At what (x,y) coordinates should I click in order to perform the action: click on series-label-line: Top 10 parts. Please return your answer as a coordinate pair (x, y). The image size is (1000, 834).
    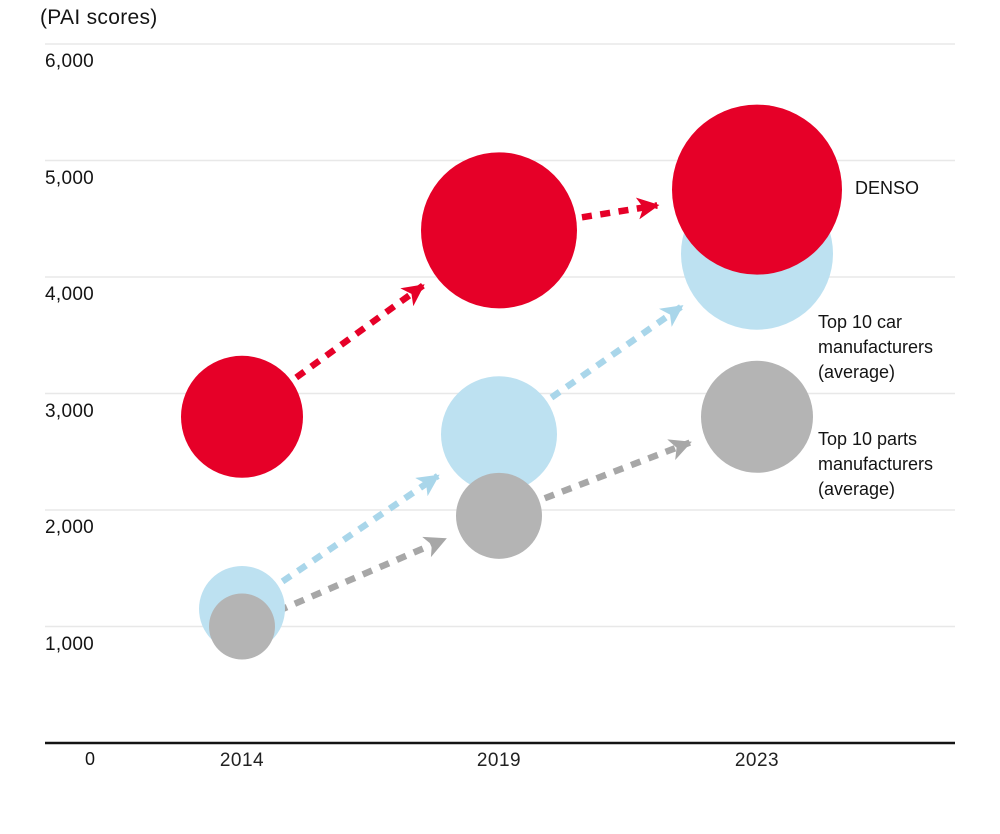
    Looking at the image, I should click on (868, 439).